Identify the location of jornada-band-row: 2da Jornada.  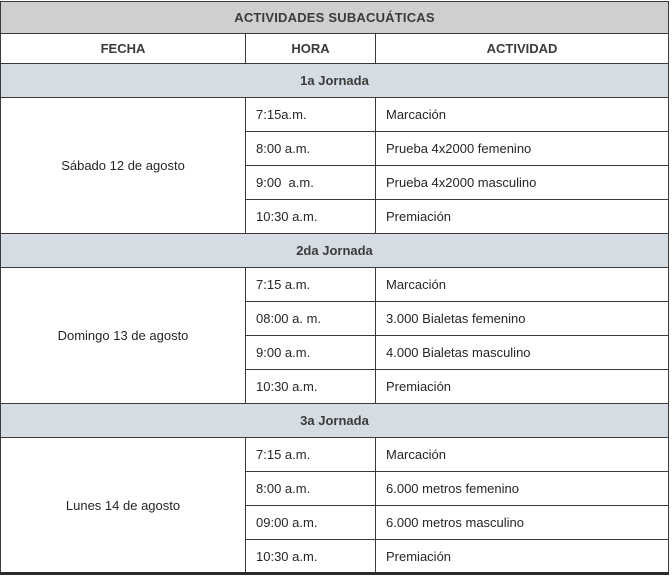
(334, 250).